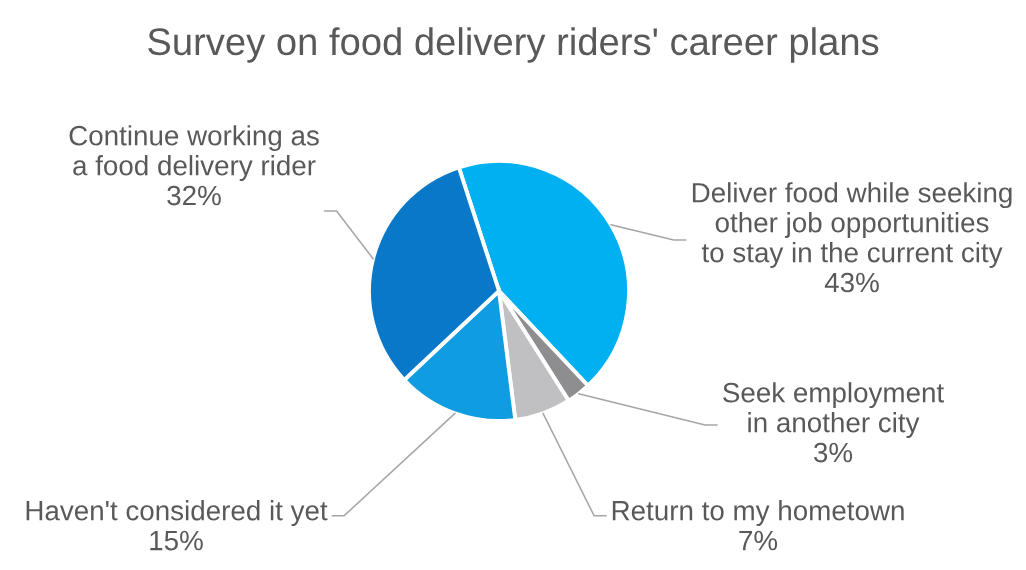 This screenshot has width=1026, height=570. What do you see at coordinates (758, 513) in the screenshot?
I see `slice-label: Return to my hometown` at bounding box center [758, 513].